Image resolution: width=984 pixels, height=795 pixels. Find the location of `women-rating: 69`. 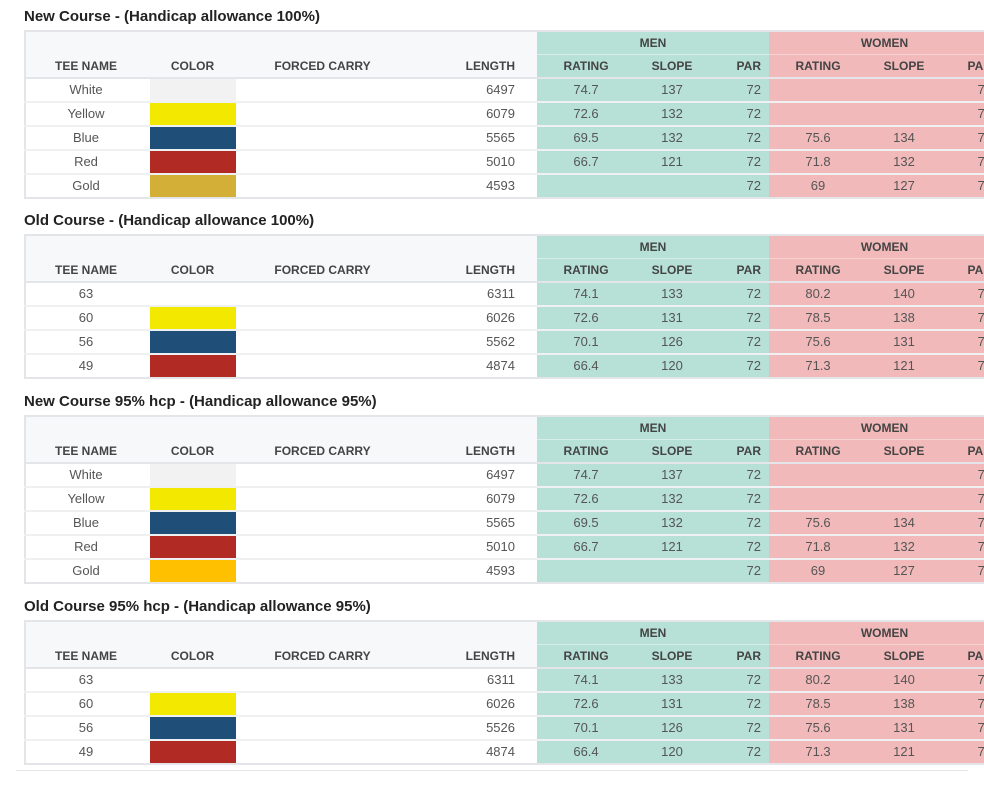

women-rating: 69 is located at coordinates (818, 571).